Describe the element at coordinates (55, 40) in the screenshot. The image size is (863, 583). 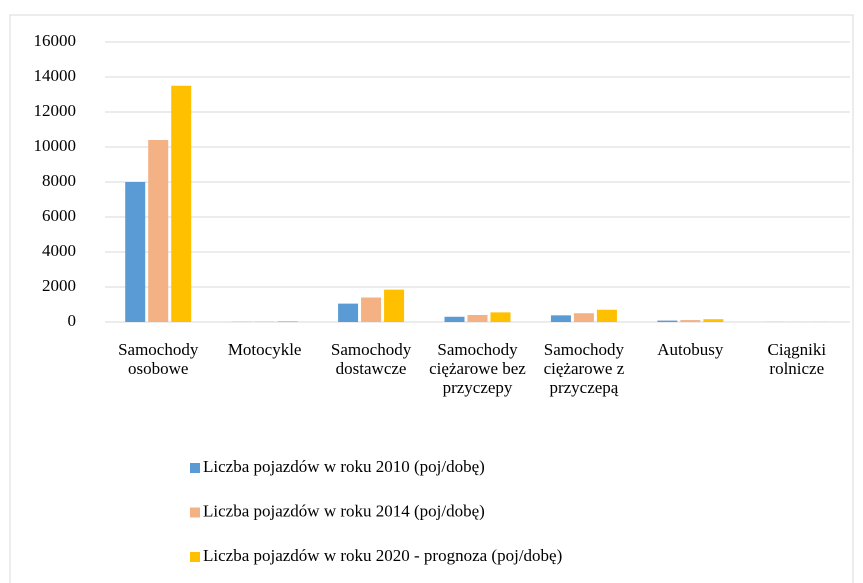
I see `y-tick-label: 16000` at that location.